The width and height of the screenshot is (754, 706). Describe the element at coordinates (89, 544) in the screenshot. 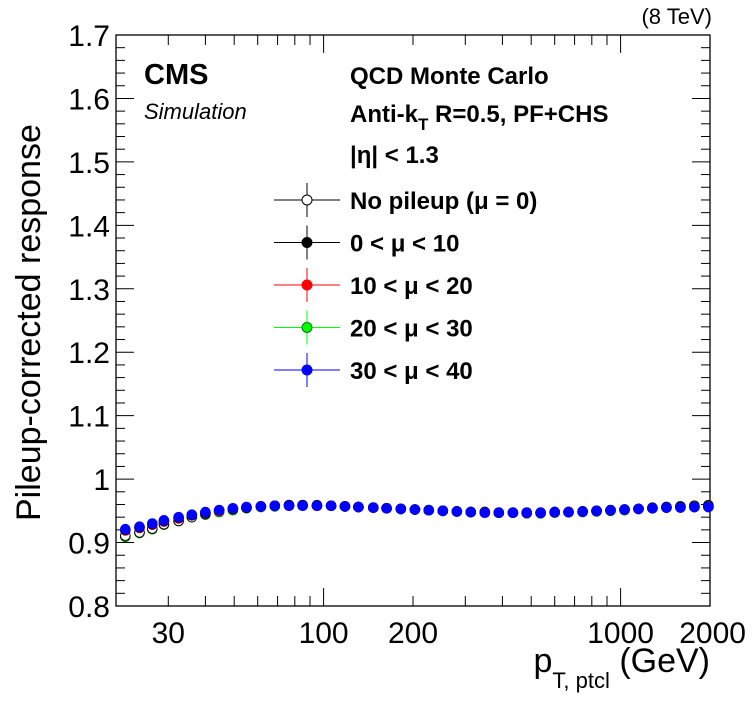

I see `y-tick-label: 0.9` at that location.